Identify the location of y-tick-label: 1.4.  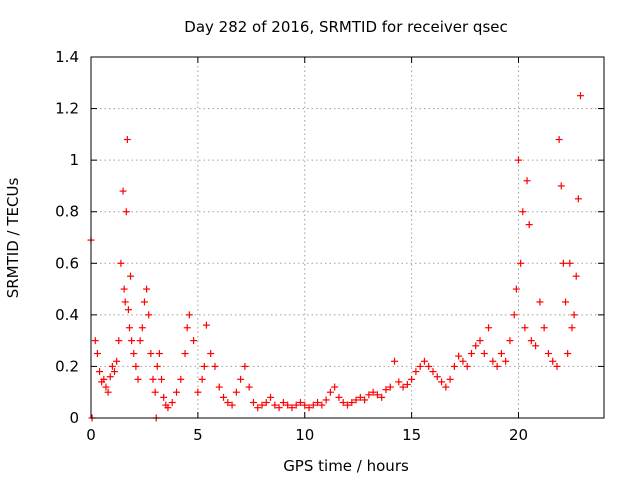
(67, 57).